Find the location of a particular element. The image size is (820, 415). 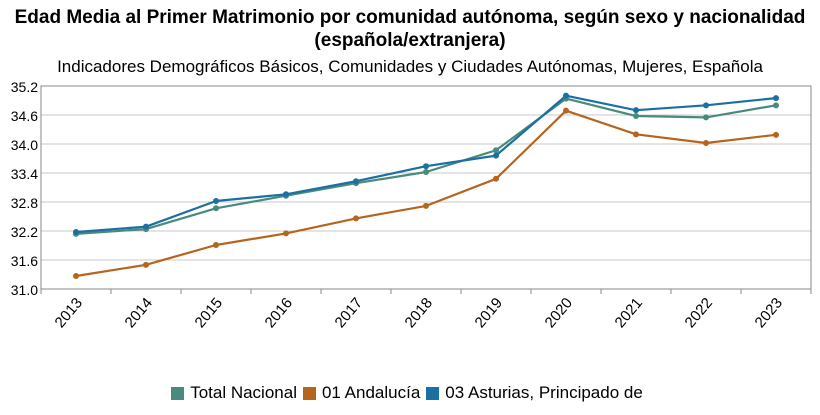

legend-item: Total Nacional is located at coordinates (234, 393).